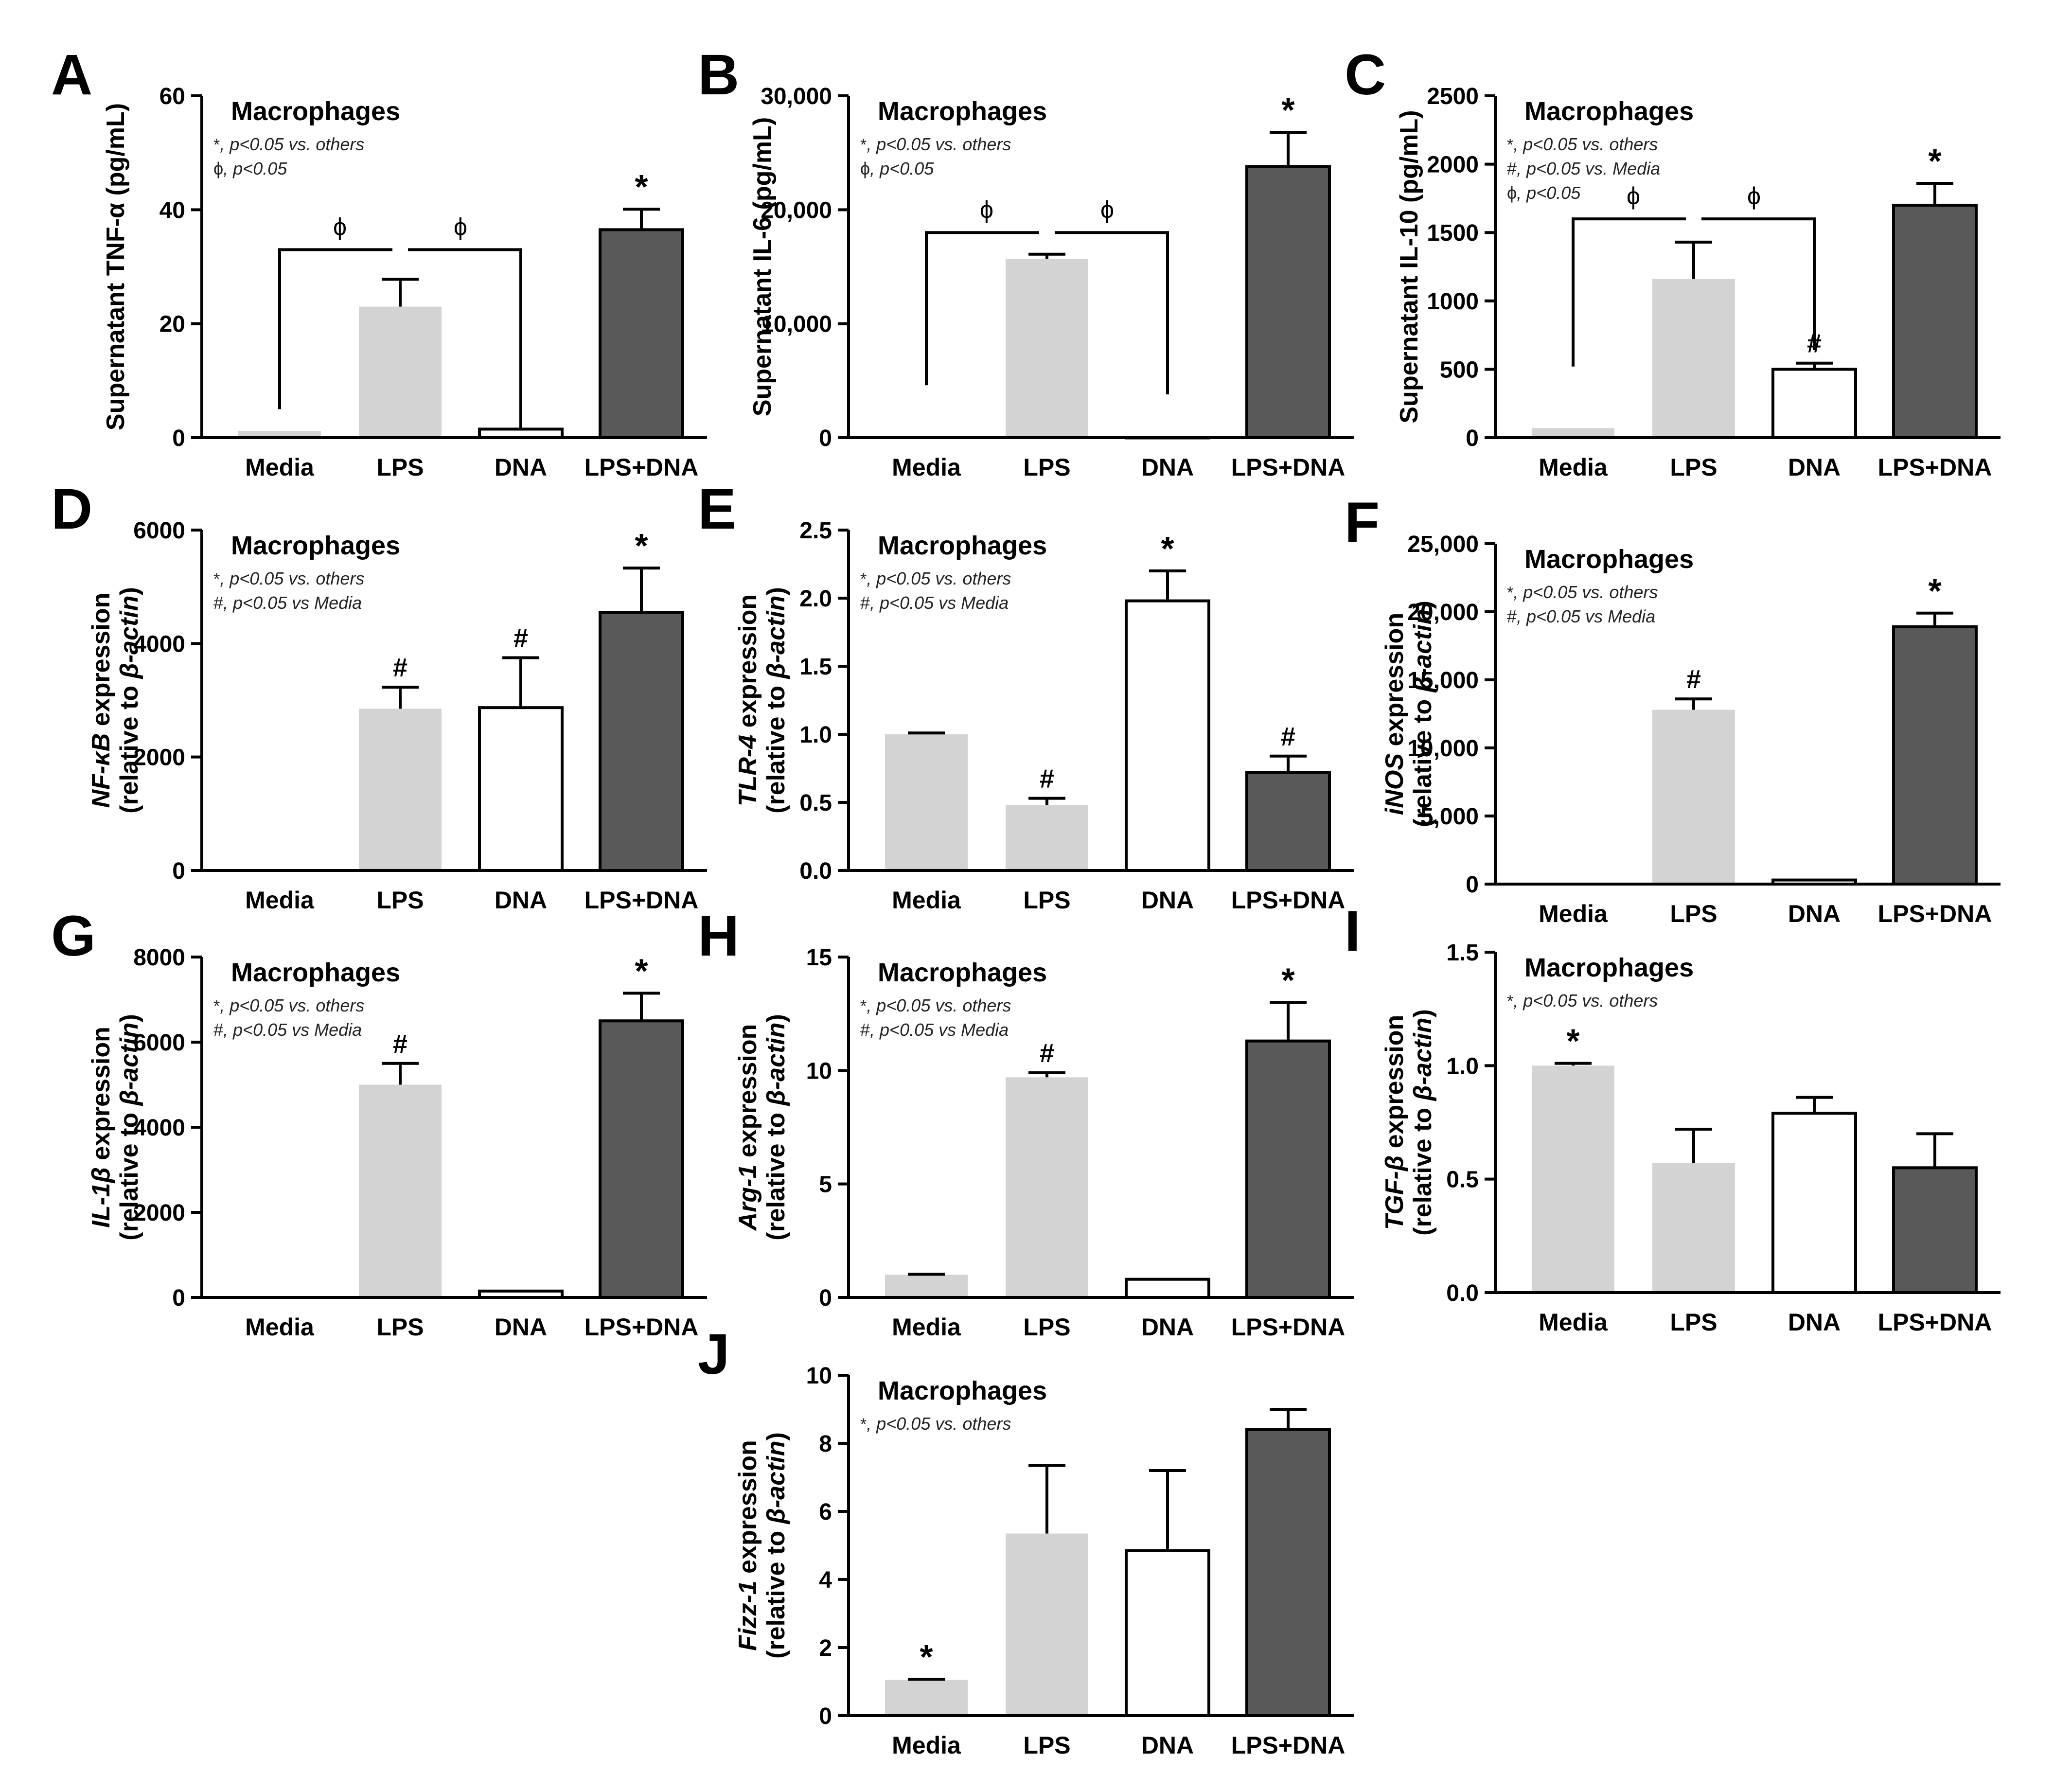  I want to click on y-tick-label: 15,000, so click(1443, 680).